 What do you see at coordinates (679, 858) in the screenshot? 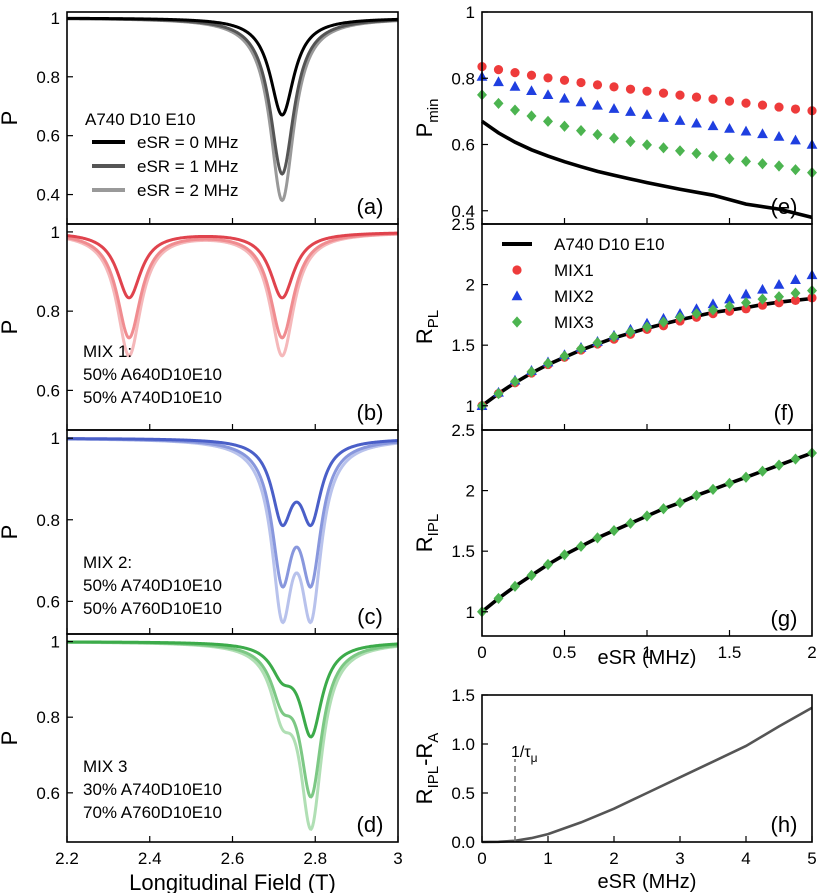
I see `x-tick-label: 3` at bounding box center [679, 858].